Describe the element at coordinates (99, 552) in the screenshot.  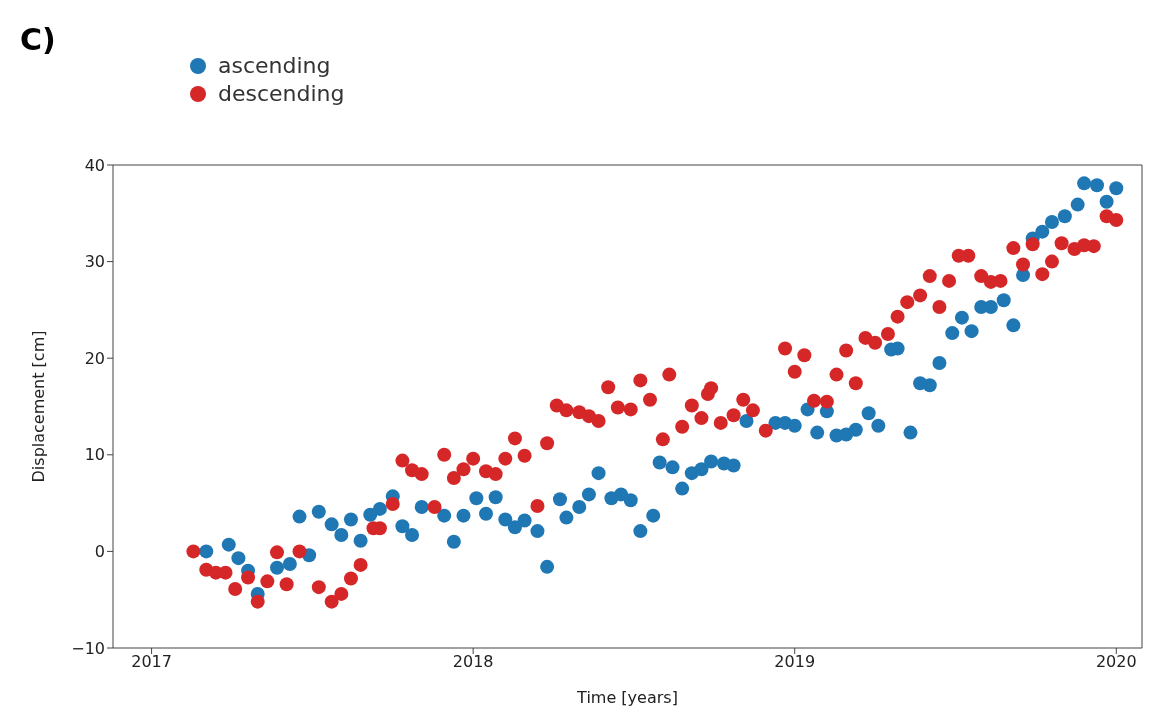
I see `y-tick-label: 0` at that location.